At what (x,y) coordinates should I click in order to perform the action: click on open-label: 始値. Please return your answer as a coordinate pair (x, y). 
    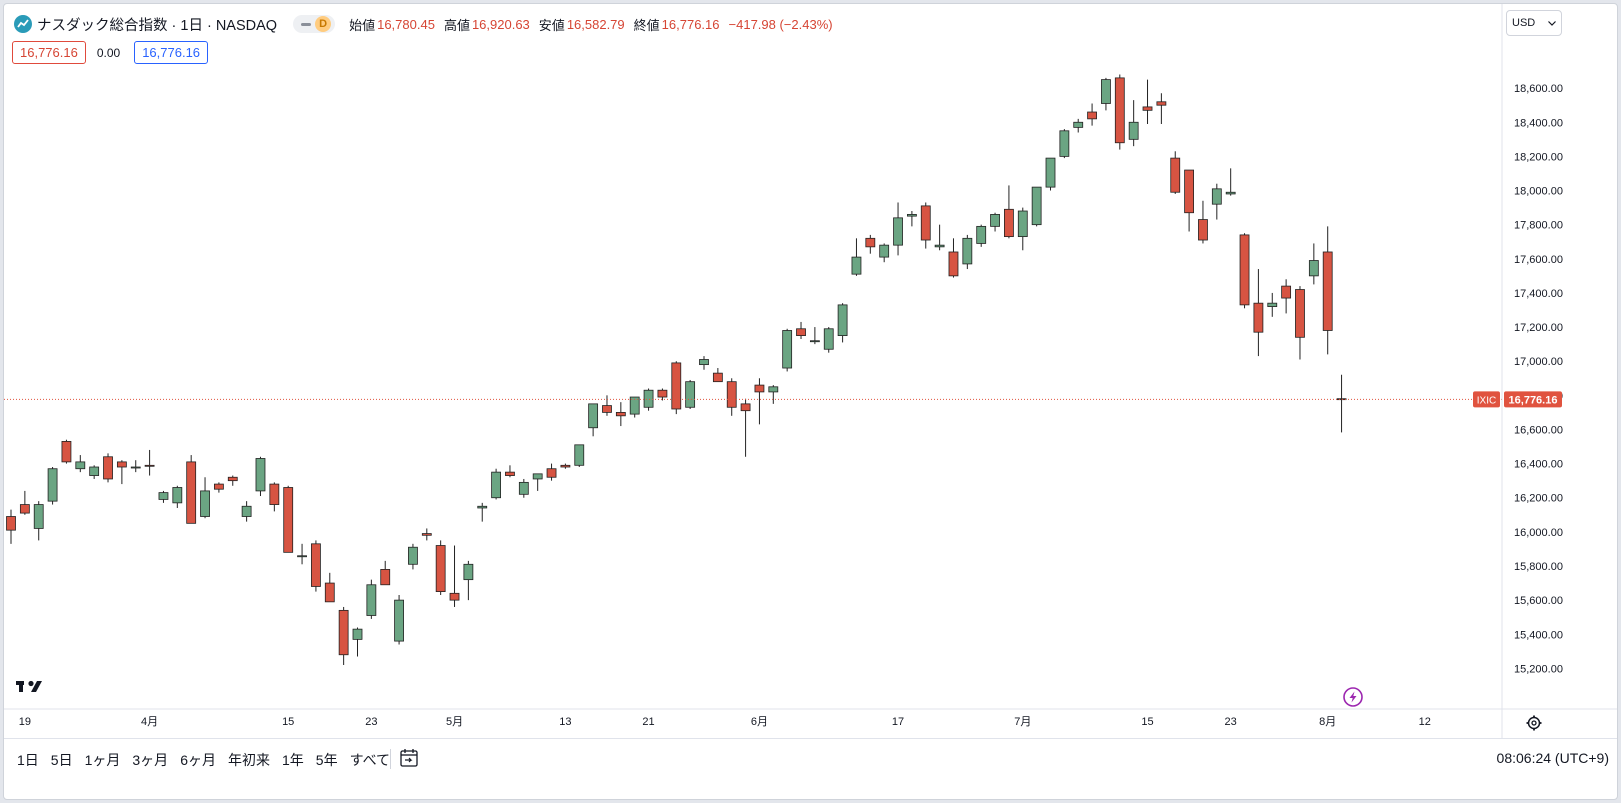
    Looking at the image, I should click on (362, 25).